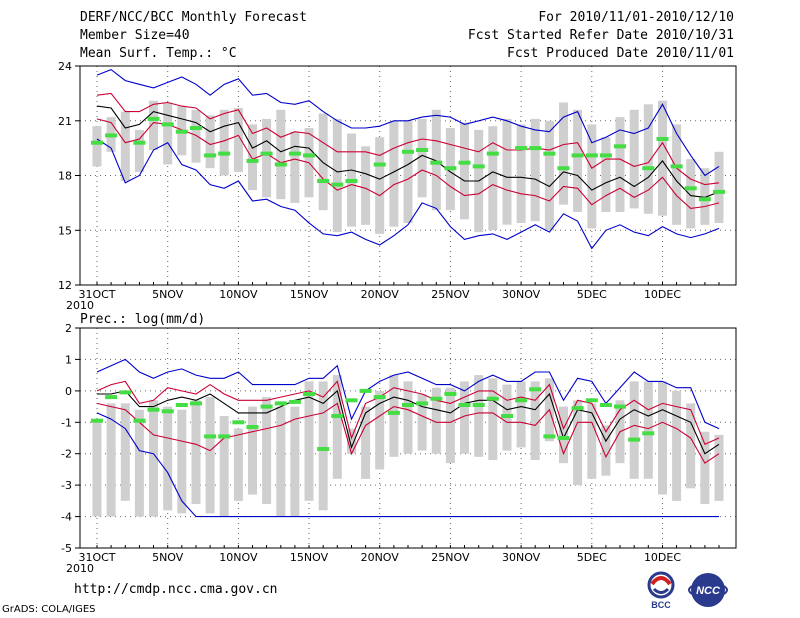 This screenshot has width=800, height=618. I want to click on forecast-period: For 2010/11/01-2010/12/10, so click(636, 17).